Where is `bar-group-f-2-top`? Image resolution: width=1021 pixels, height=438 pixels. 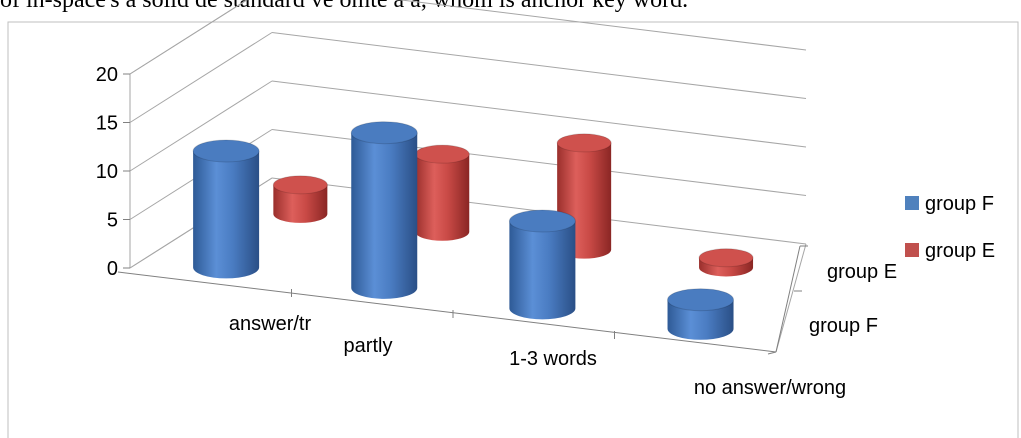 bar-group-f-2-top is located at coordinates (542, 221).